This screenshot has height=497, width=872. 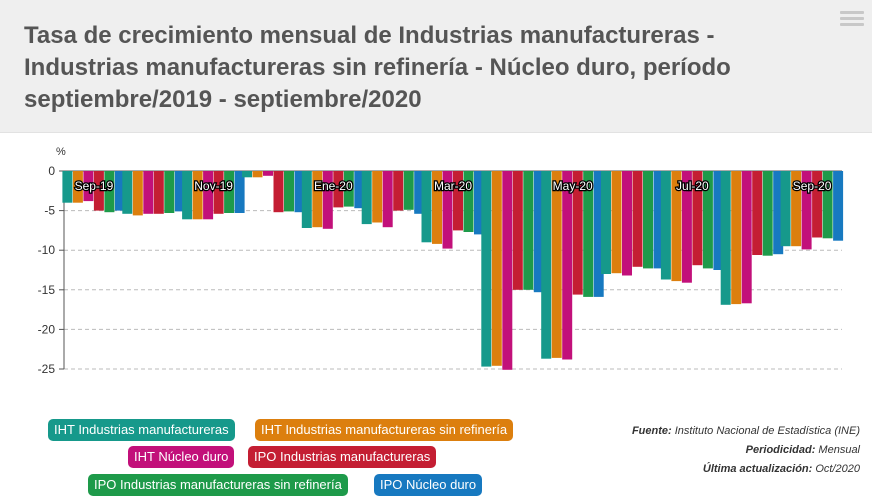 What do you see at coordinates (141, 430) in the screenshot?
I see `legend-item: IHT Industrias manufactureras` at bounding box center [141, 430].